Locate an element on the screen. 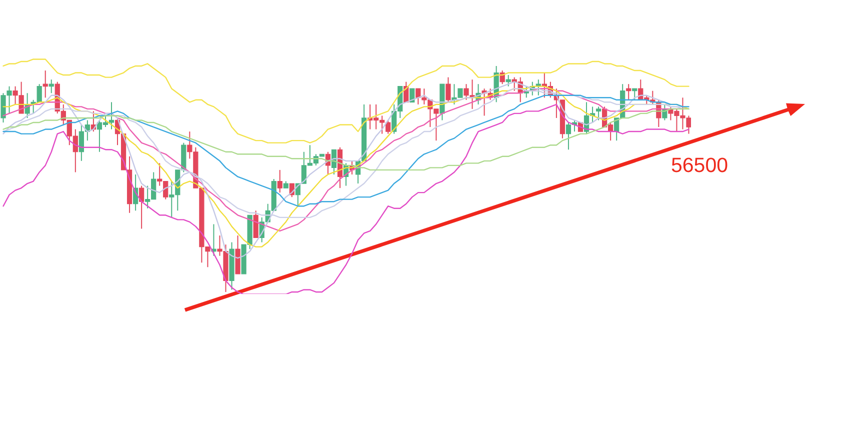 This screenshot has height=435, width=856. annotation: 56500 is located at coordinates (699, 165).